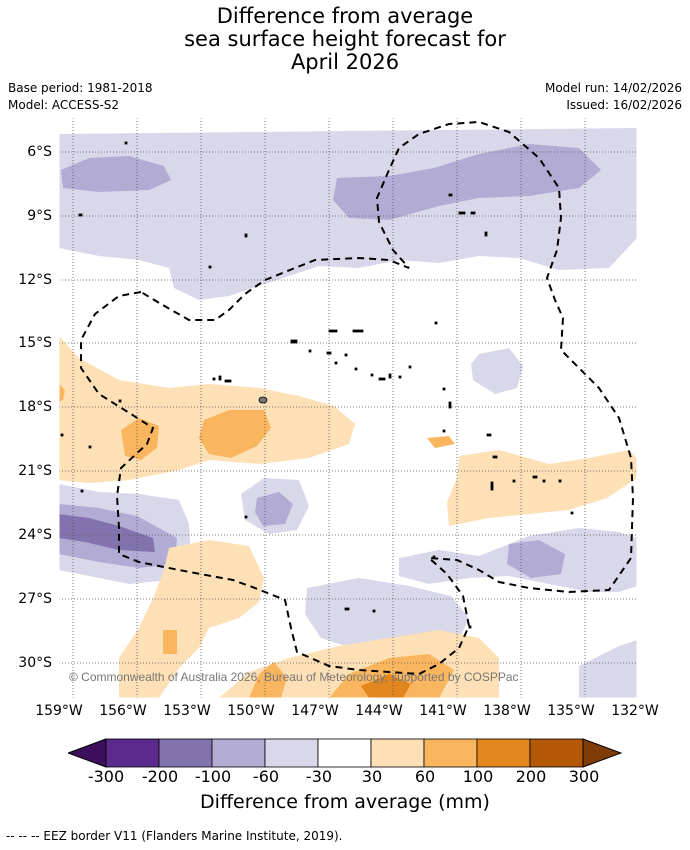  What do you see at coordinates (266, 776) in the screenshot?
I see `colorbar-label: -60` at bounding box center [266, 776].